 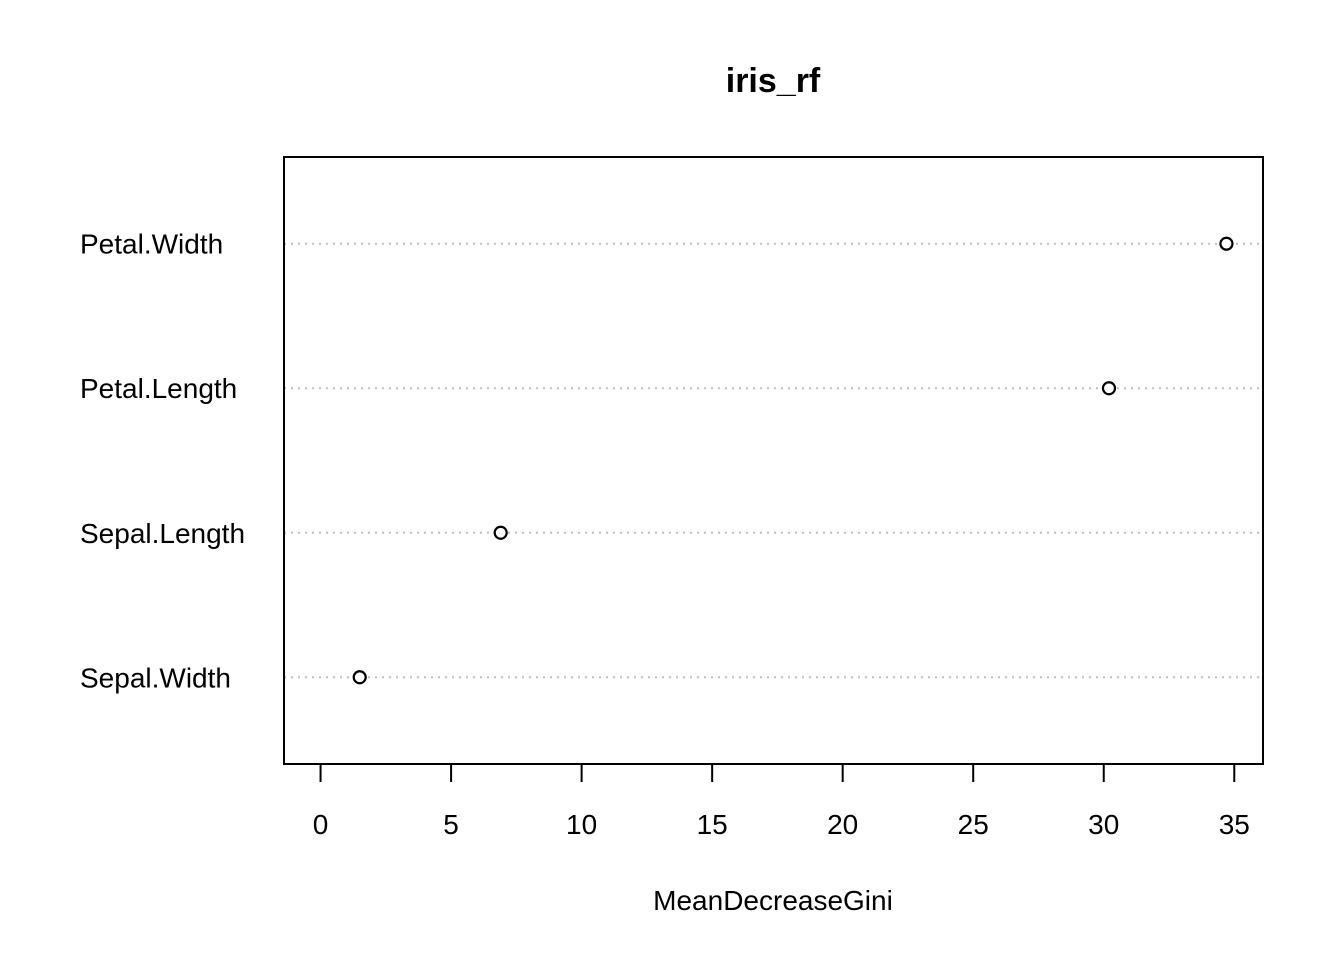 What do you see at coordinates (1226, 243) in the screenshot?
I see `point-petal-width` at bounding box center [1226, 243].